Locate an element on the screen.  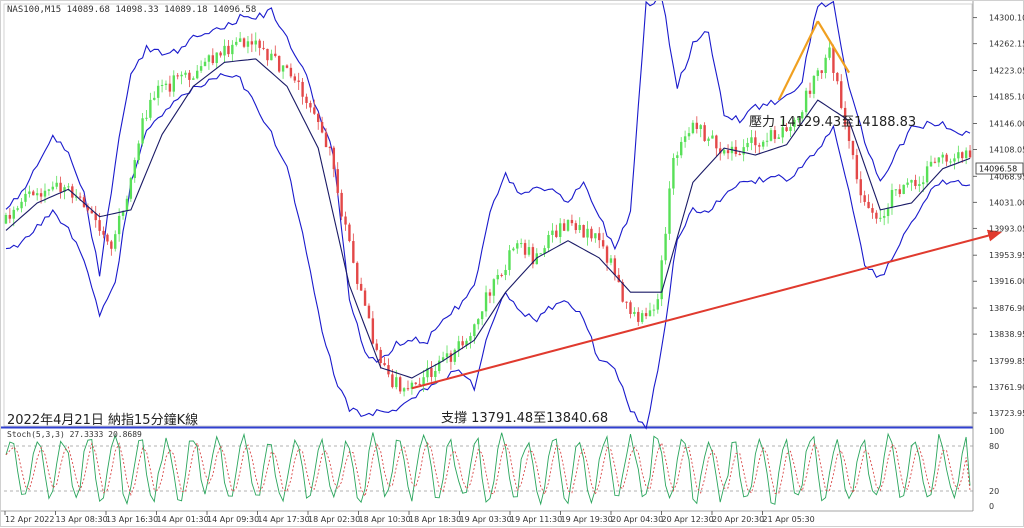
time-tick-label: 19 Apr 11:30 is located at coordinates (536, 519).